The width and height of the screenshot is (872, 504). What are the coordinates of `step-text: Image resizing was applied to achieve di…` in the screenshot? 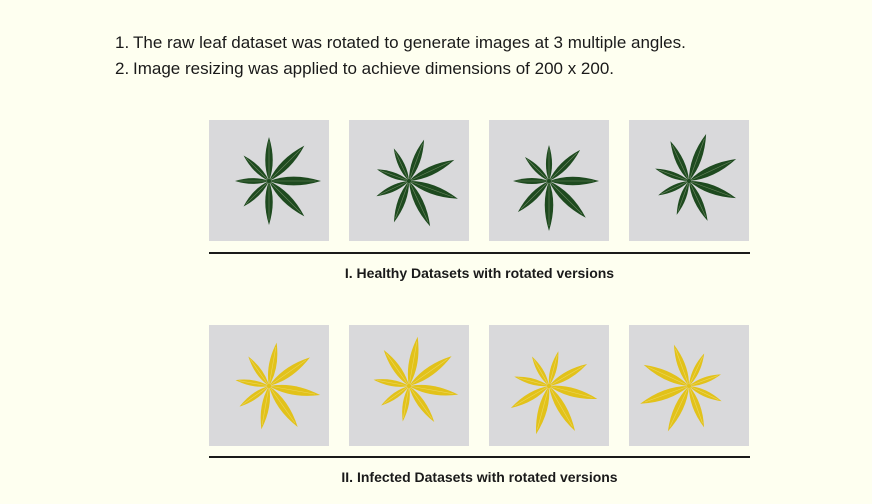 It's located at (374, 68).